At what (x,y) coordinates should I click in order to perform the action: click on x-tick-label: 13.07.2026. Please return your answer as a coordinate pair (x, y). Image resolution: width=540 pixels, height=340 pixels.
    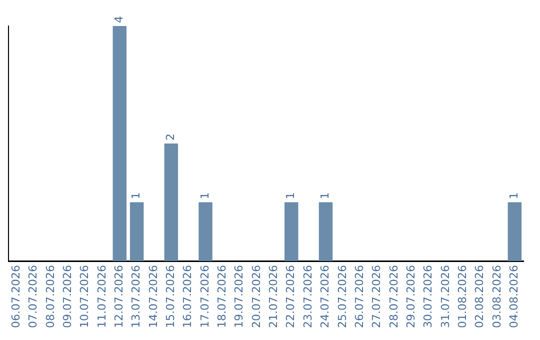
    Looking at the image, I should click on (136, 296).